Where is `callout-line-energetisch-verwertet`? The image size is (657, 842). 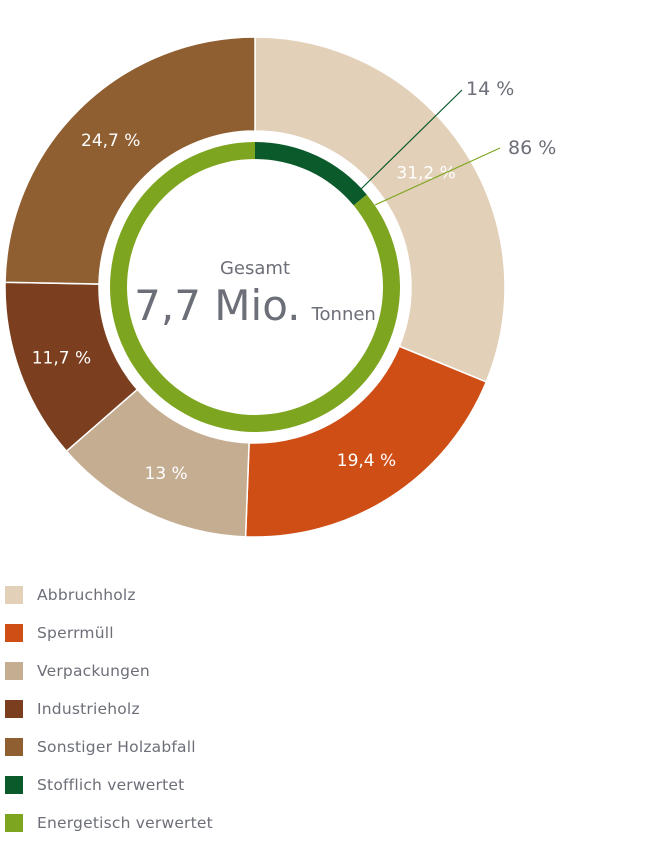
callout-line-energetisch-verwertet is located at coordinates (437, 176).